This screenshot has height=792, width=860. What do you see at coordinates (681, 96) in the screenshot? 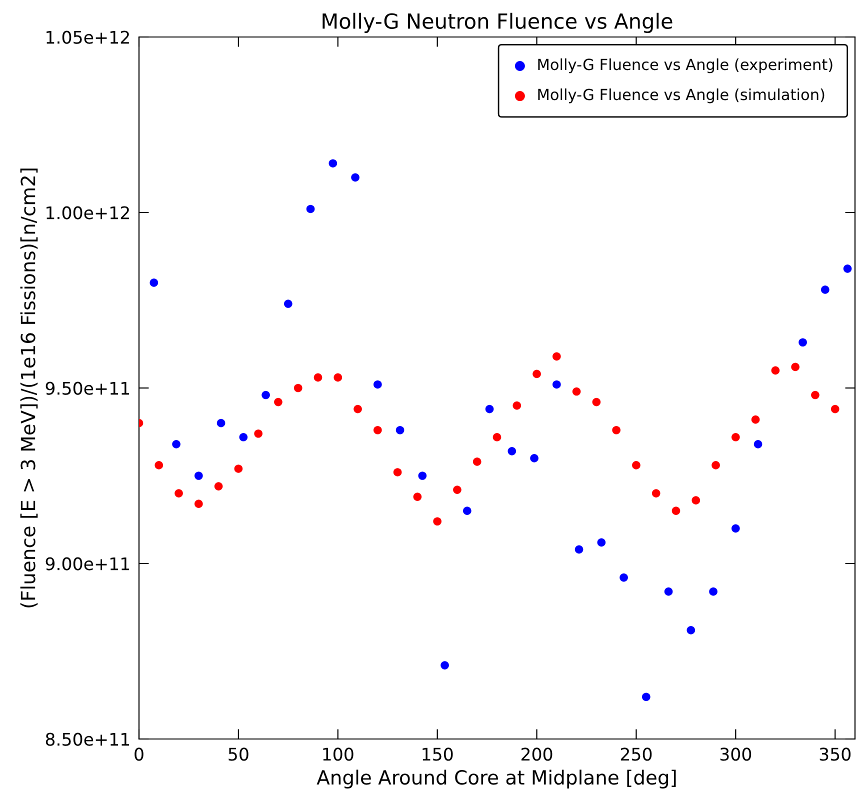
I see `legend-label: Molly-G Fluence vs Angle (simulation)` at bounding box center [681, 96].